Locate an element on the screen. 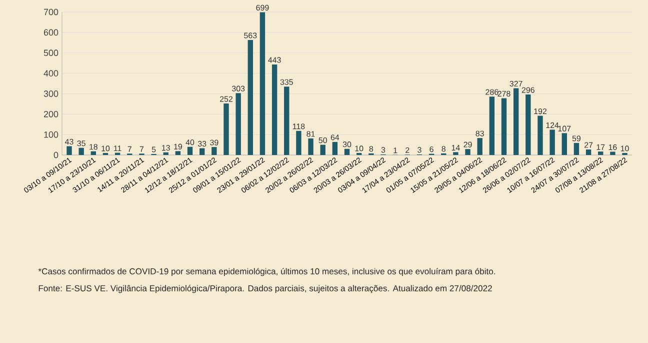 The height and width of the screenshot is (343, 648). y-tick-label: 300 is located at coordinates (51, 93).